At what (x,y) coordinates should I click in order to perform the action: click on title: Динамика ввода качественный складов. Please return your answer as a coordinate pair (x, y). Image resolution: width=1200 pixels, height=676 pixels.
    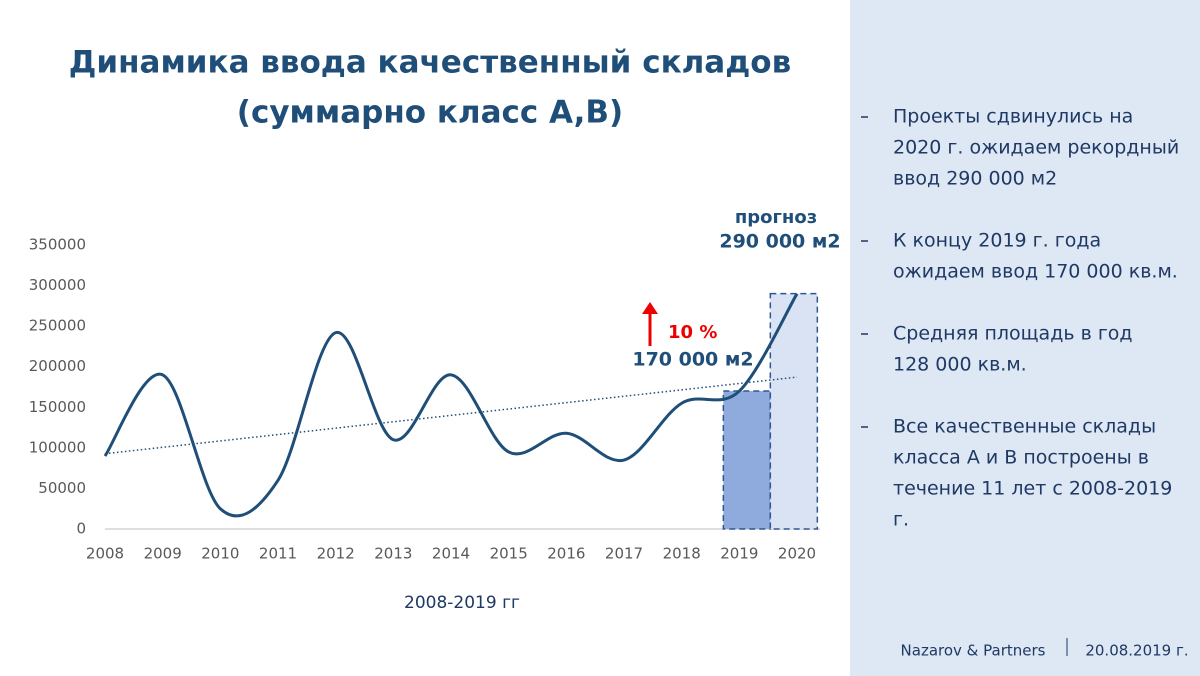
    Looking at the image, I should click on (430, 63).